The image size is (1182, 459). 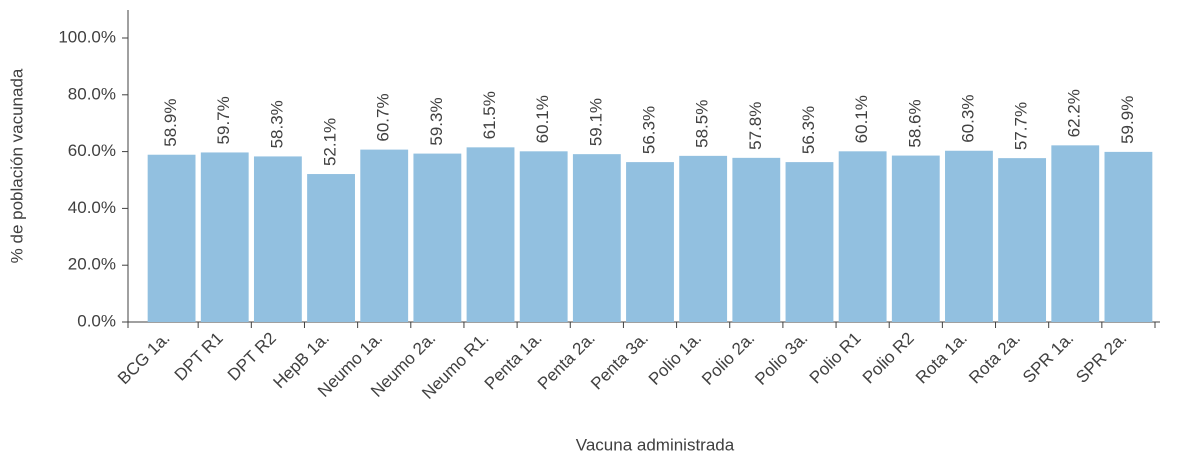 What do you see at coordinates (276, 124) in the screenshot?
I see `value-label: 58.3%` at bounding box center [276, 124].